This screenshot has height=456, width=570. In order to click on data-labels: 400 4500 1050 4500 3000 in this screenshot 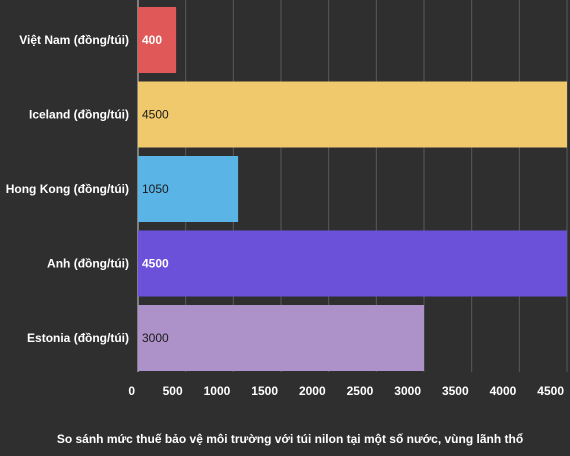, I will do `click(155, 189)`.